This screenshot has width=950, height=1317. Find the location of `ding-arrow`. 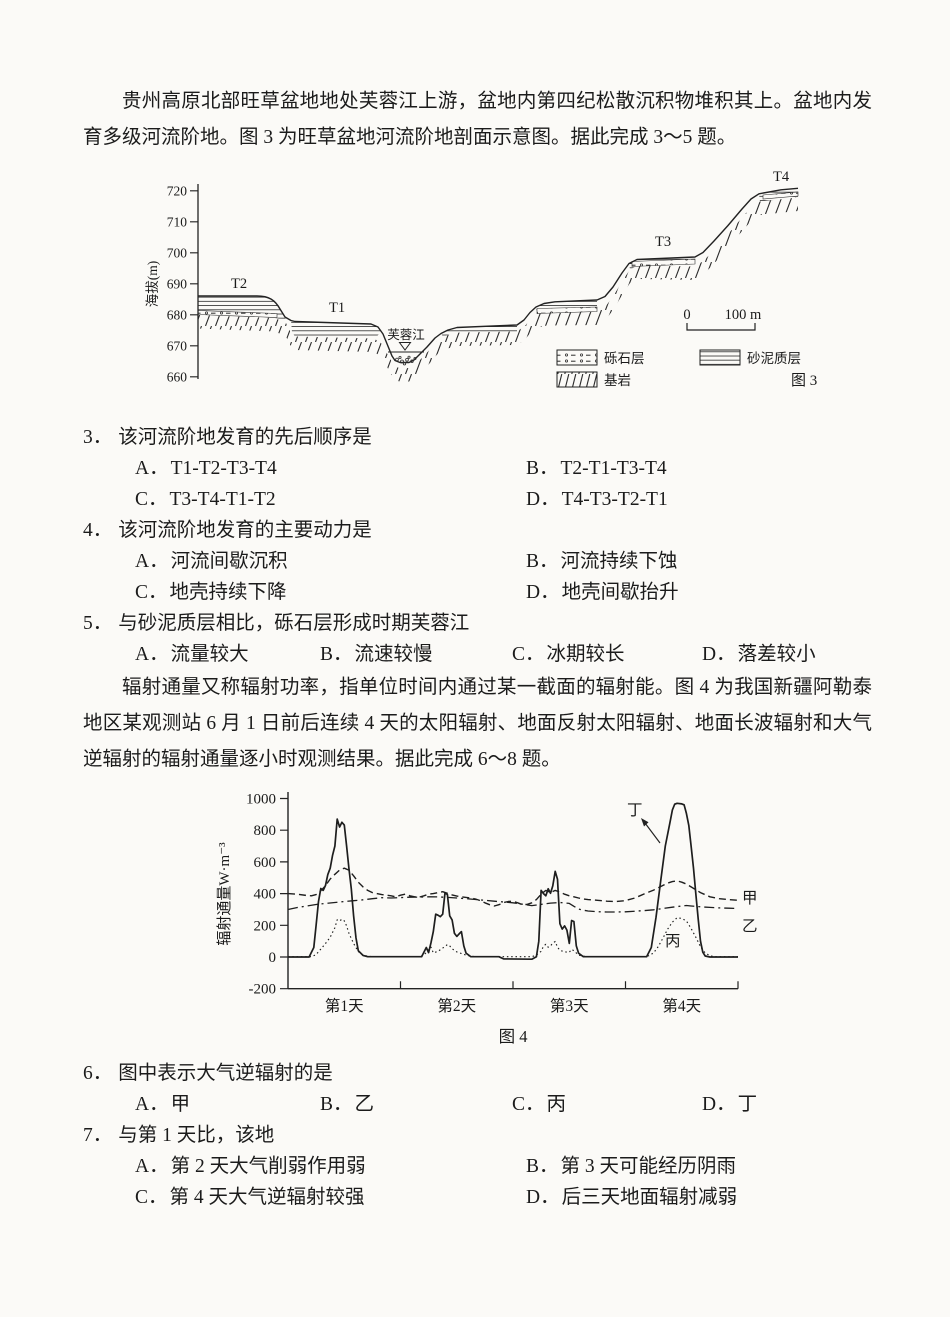

ding-arrow is located at coordinates (652, 833).